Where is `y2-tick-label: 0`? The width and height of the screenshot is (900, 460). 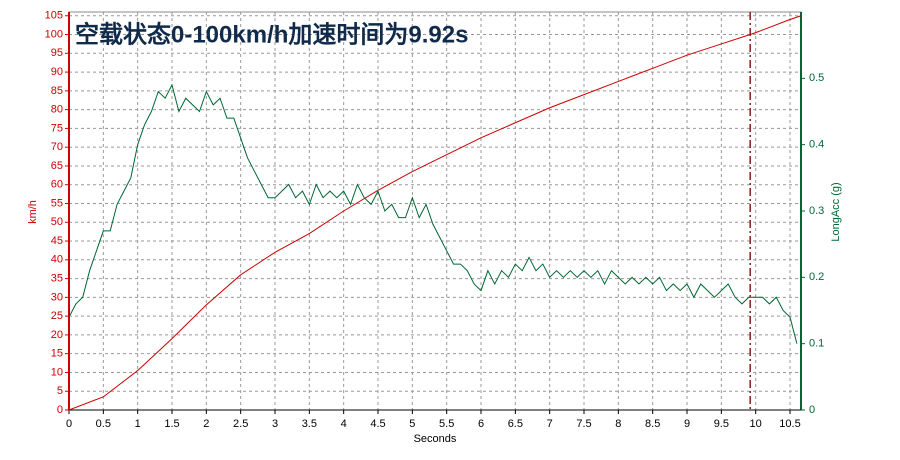
y2-tick-label: 0 is located at coordinates (812, 410).